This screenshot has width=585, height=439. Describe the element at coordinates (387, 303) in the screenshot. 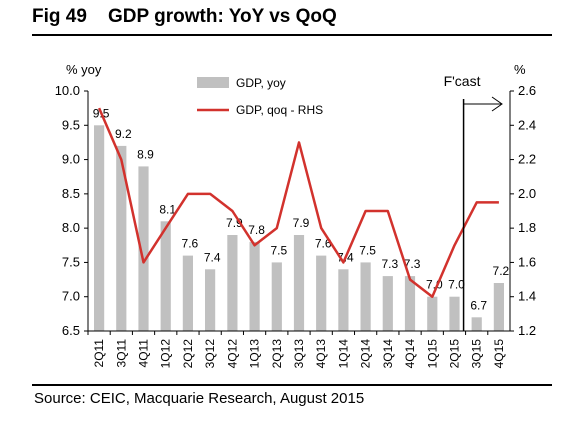

I see `bar-3Q14` at that location.